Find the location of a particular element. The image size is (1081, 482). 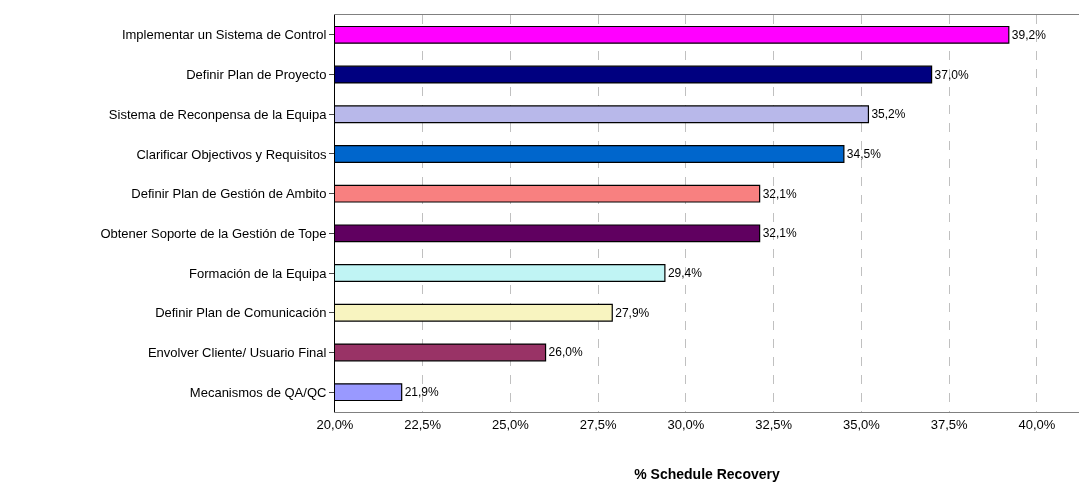

x-tick-label: 35,0% is located at coordinates (861, 424).